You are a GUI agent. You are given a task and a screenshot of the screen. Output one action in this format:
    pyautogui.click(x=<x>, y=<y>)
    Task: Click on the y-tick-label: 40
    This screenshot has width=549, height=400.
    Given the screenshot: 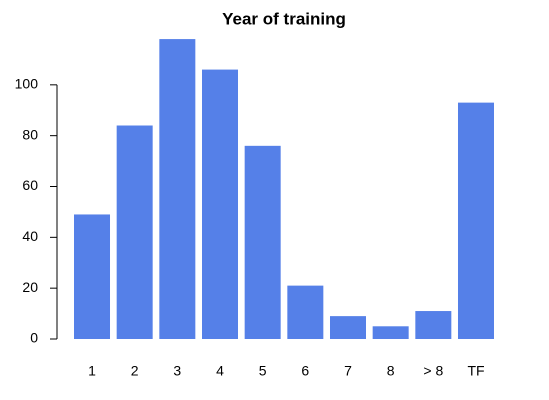 What is the action you would take?
    pyautogui.click(x=30, y=236)
    